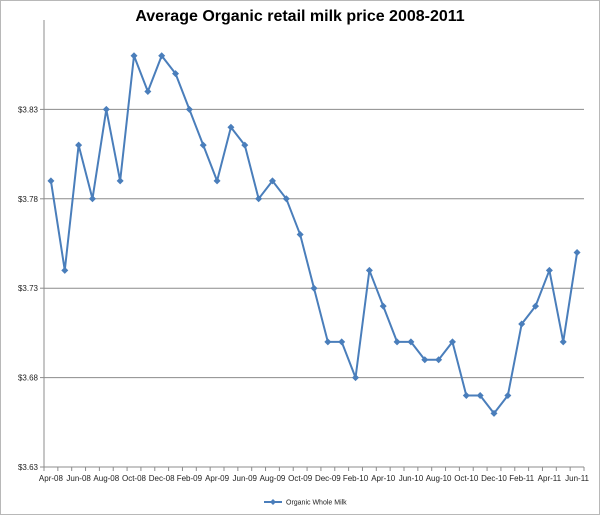 The image size is (600, 515). Describe the element at coordinates (106, 478) in the screenshot. I see `x-tick-label: Aug-08` at that location.